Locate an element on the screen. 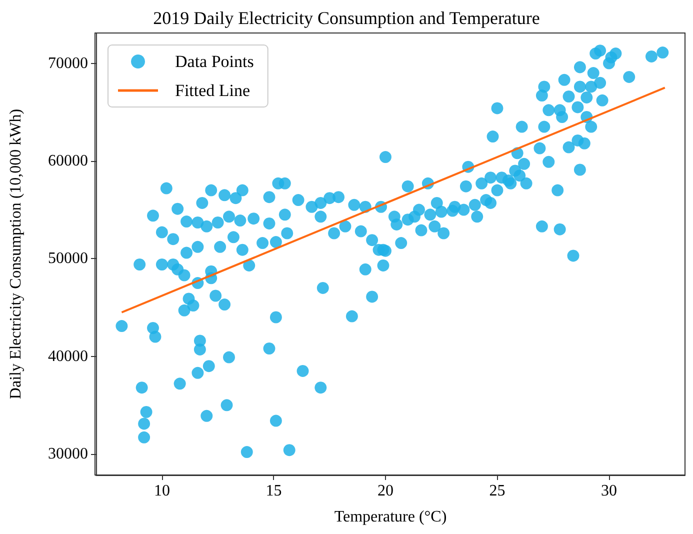  x-tick-label: 25 is located at coordinates (497, 491).